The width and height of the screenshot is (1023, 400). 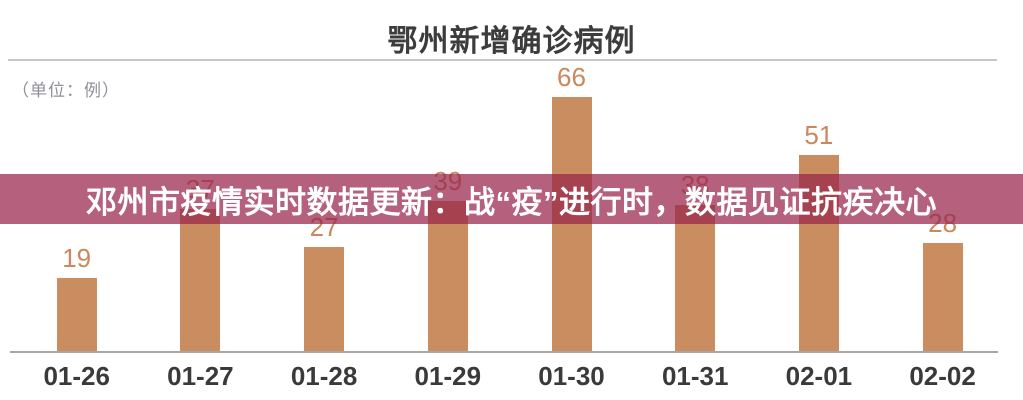 I want to click on bar-value-label: 19, so click(x=77, y=258).